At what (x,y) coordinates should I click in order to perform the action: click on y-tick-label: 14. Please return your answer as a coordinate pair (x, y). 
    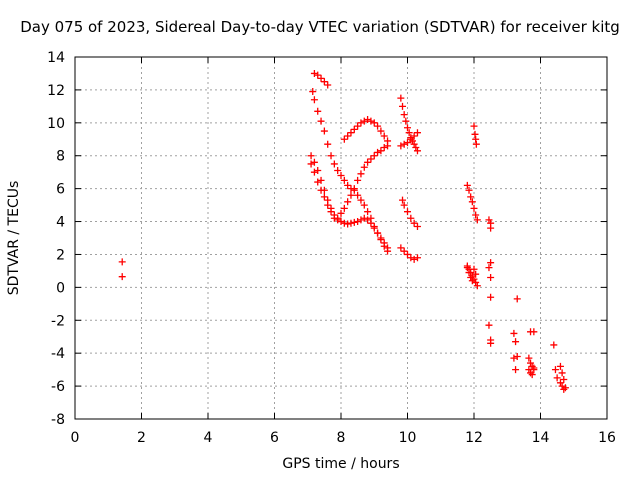
    Looking at the image, I should click on (56, 58).